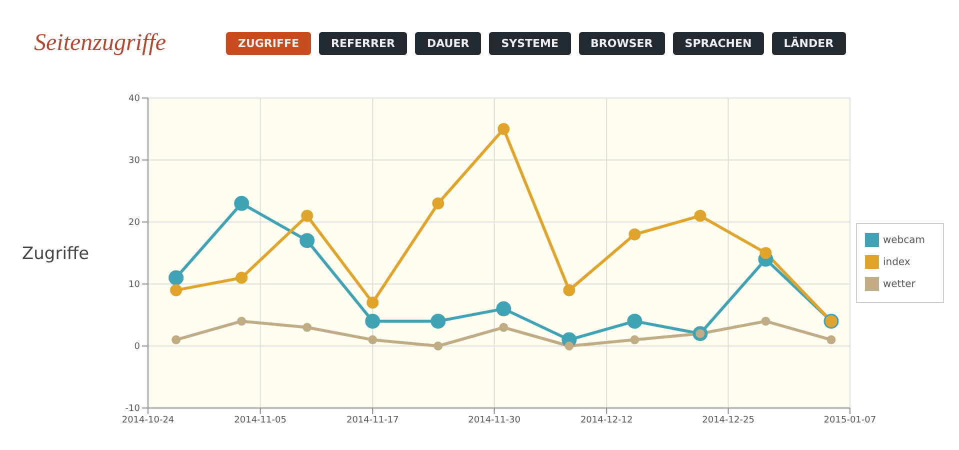  What do you see at coordinates (372, 420) in the screenshot?
I see `x-tick-label: 2014-11-17` at bounding box center [372, 420].